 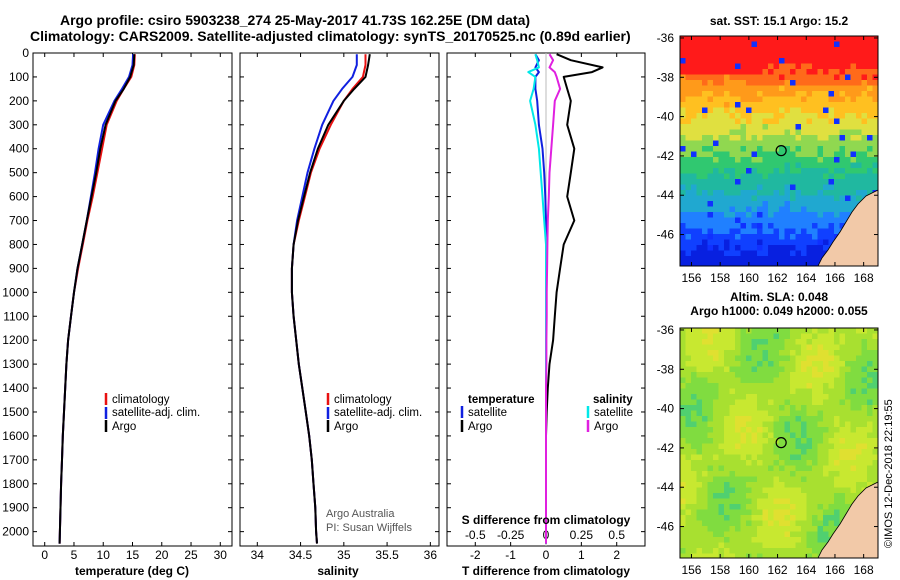 I want to click on sst-land-new-zealand, so click(x=847, y=227).